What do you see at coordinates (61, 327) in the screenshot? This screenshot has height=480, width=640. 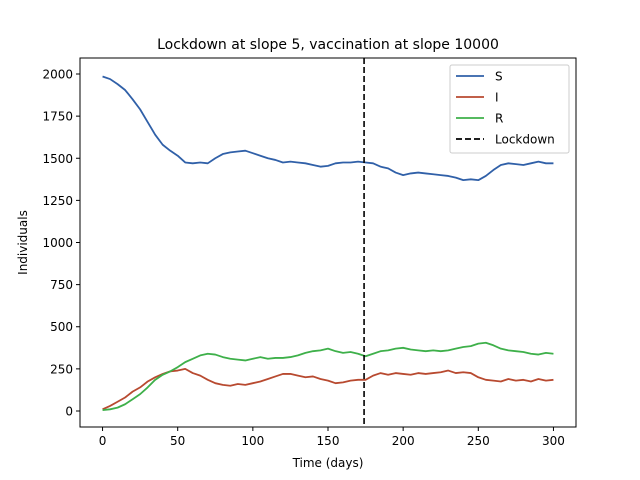 I see `y-tick-label: 500` at bounding box center [61, 327].